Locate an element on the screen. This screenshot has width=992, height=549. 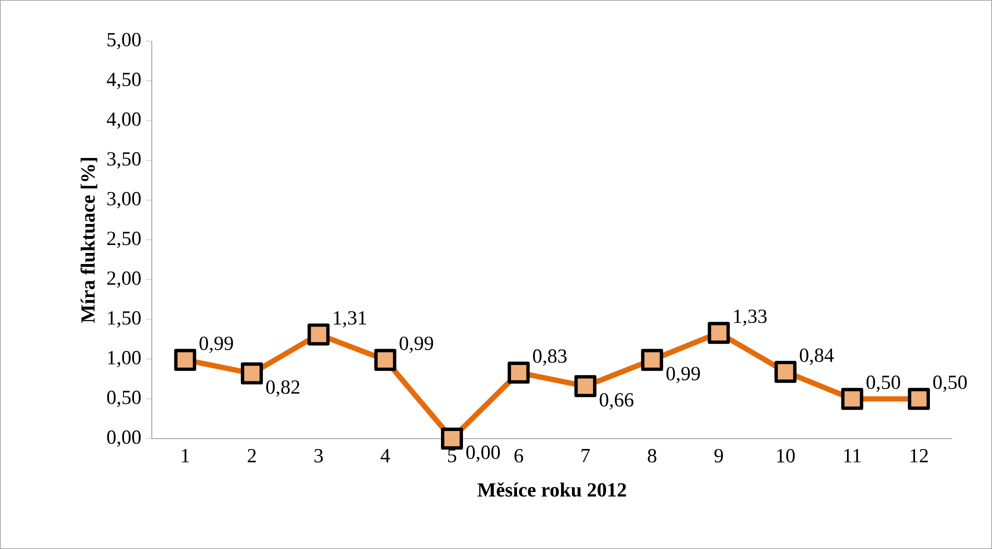
y-tick-label: 0,50 is located at coordinates (124, 399).